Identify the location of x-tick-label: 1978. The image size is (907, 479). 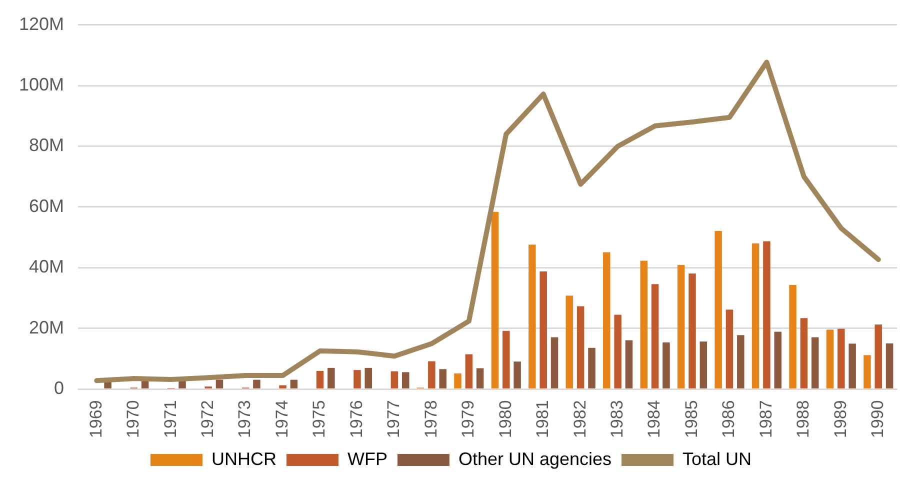
(430, 419).